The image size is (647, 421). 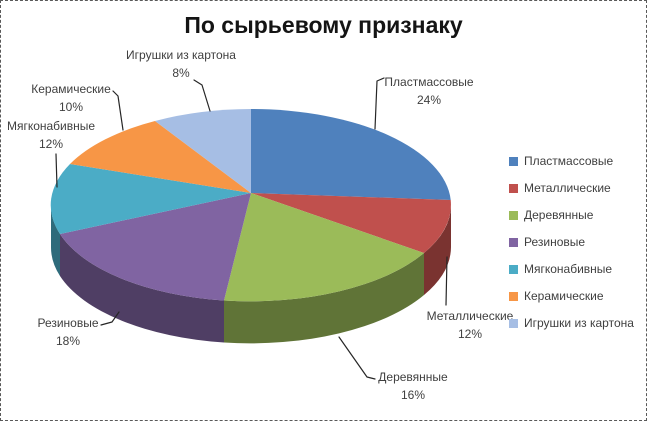 What do you see at coordinates (142, 288) in the screenshot?
I see `pie-side-rezinovye` at bounding box center [142, 288].